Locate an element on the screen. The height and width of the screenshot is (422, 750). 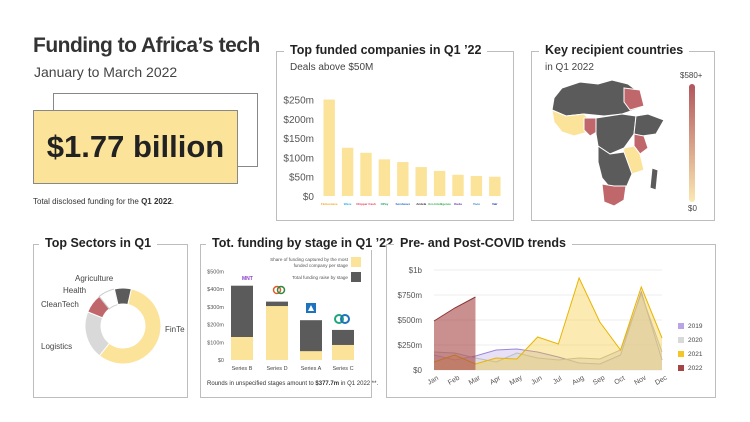
footnote-end: in Q1 2022 **. is located at coordinates (359, 384).